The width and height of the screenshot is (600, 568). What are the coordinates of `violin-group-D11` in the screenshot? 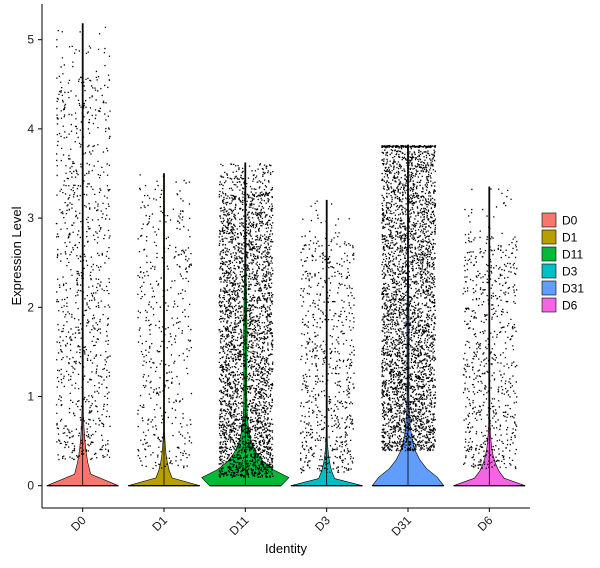 It's located at (245, 324).